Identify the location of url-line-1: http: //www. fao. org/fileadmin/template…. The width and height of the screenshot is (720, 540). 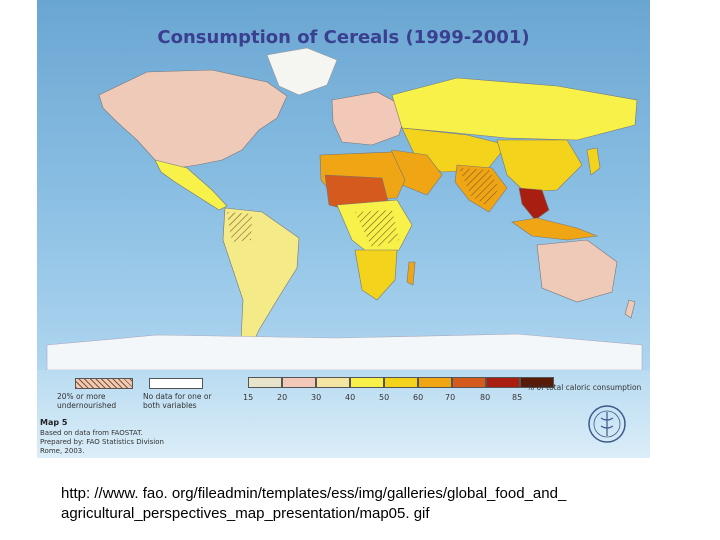
(314, 493).